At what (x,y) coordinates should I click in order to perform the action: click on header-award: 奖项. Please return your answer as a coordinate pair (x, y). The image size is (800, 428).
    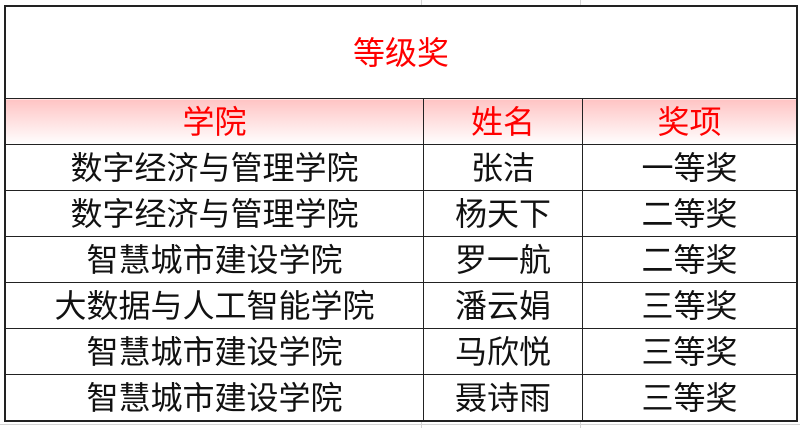
    Looking at the image, I should click on (690, 121).